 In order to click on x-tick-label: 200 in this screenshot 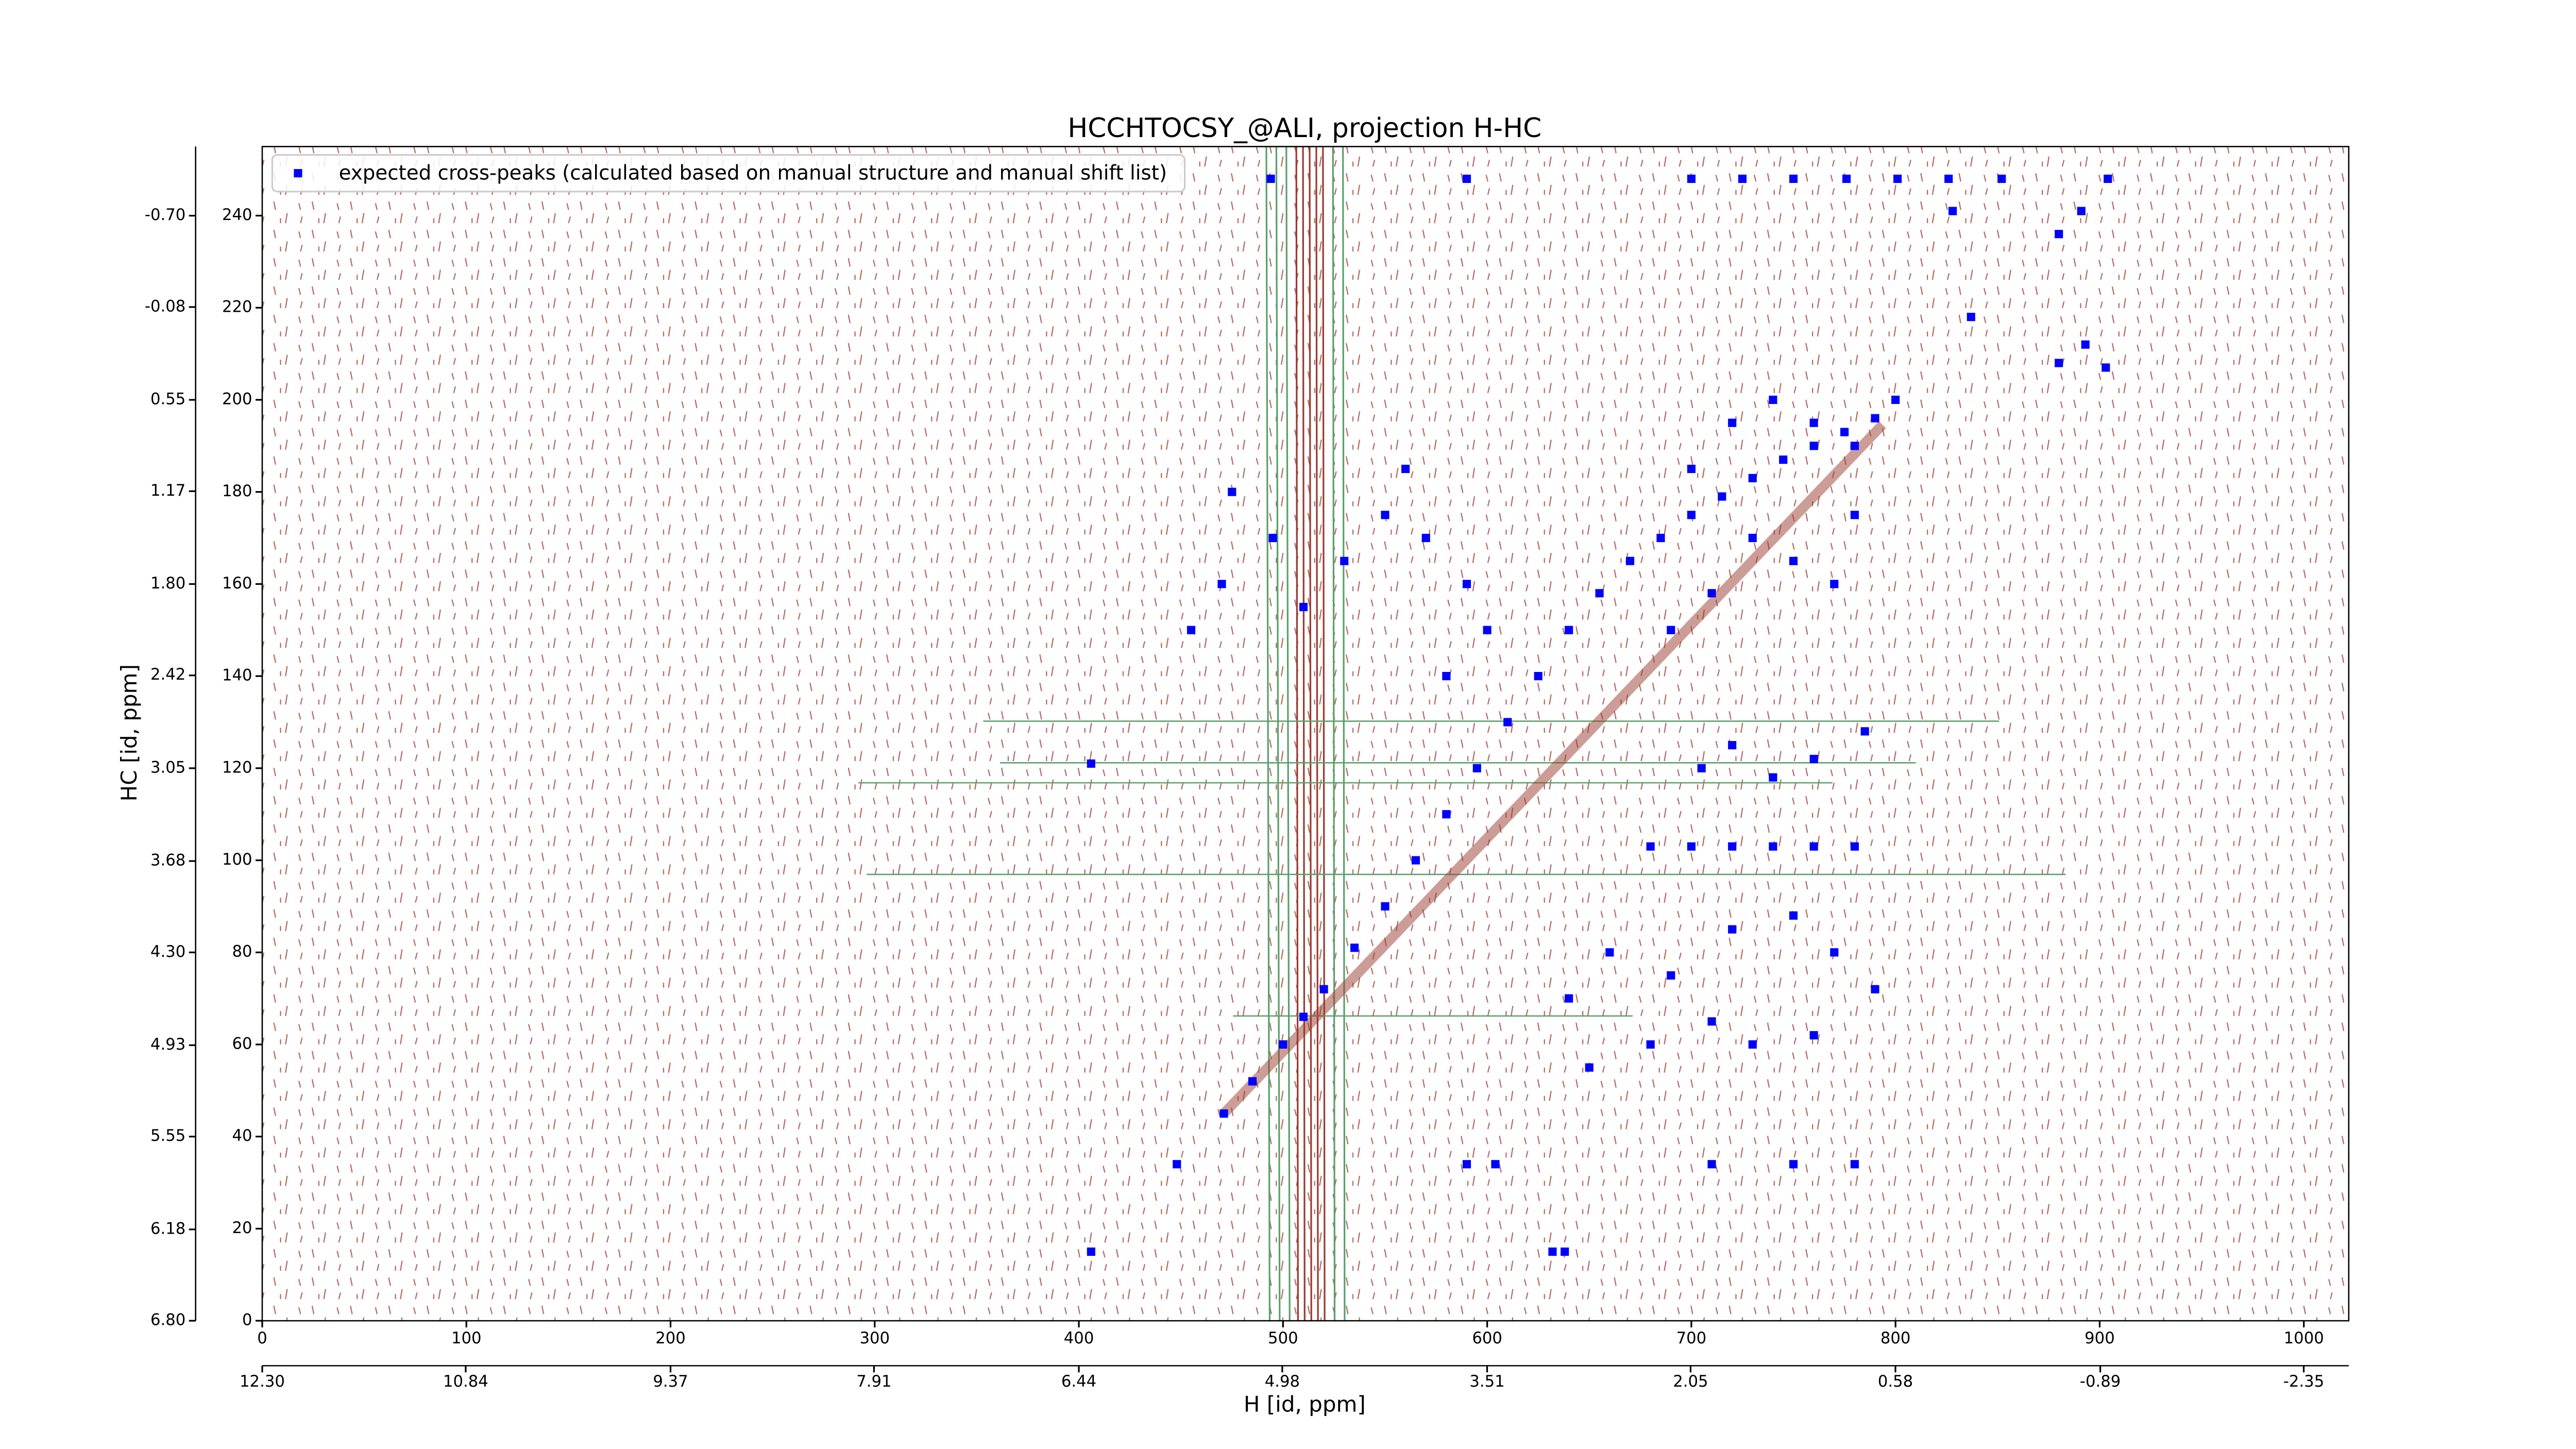, I will do `click(671, 1338)`.